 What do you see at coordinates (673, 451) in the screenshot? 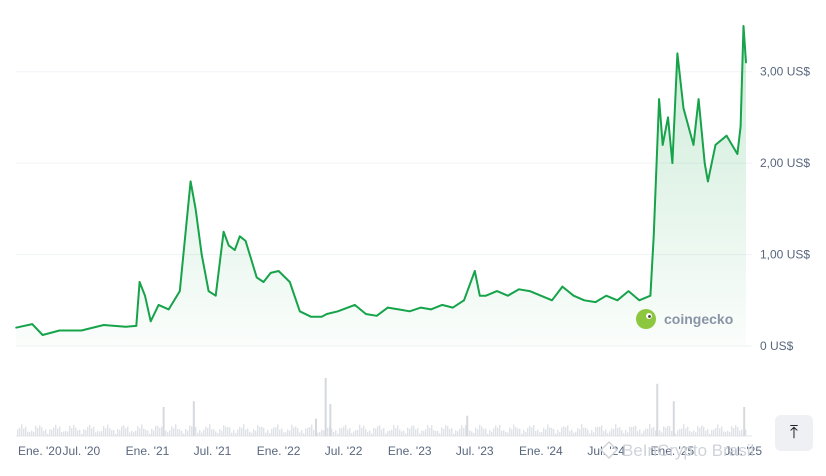
I see `x-tick-label: Ene. '25` at bounding box center [673, 451].